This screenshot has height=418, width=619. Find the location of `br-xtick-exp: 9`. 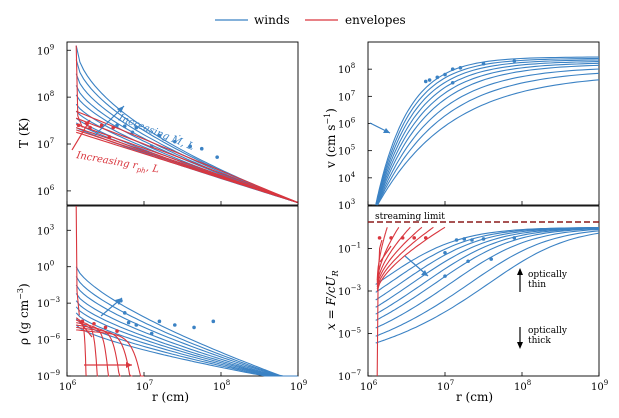

br-xtick-exp: 9 is located at coordinates (606, 383).